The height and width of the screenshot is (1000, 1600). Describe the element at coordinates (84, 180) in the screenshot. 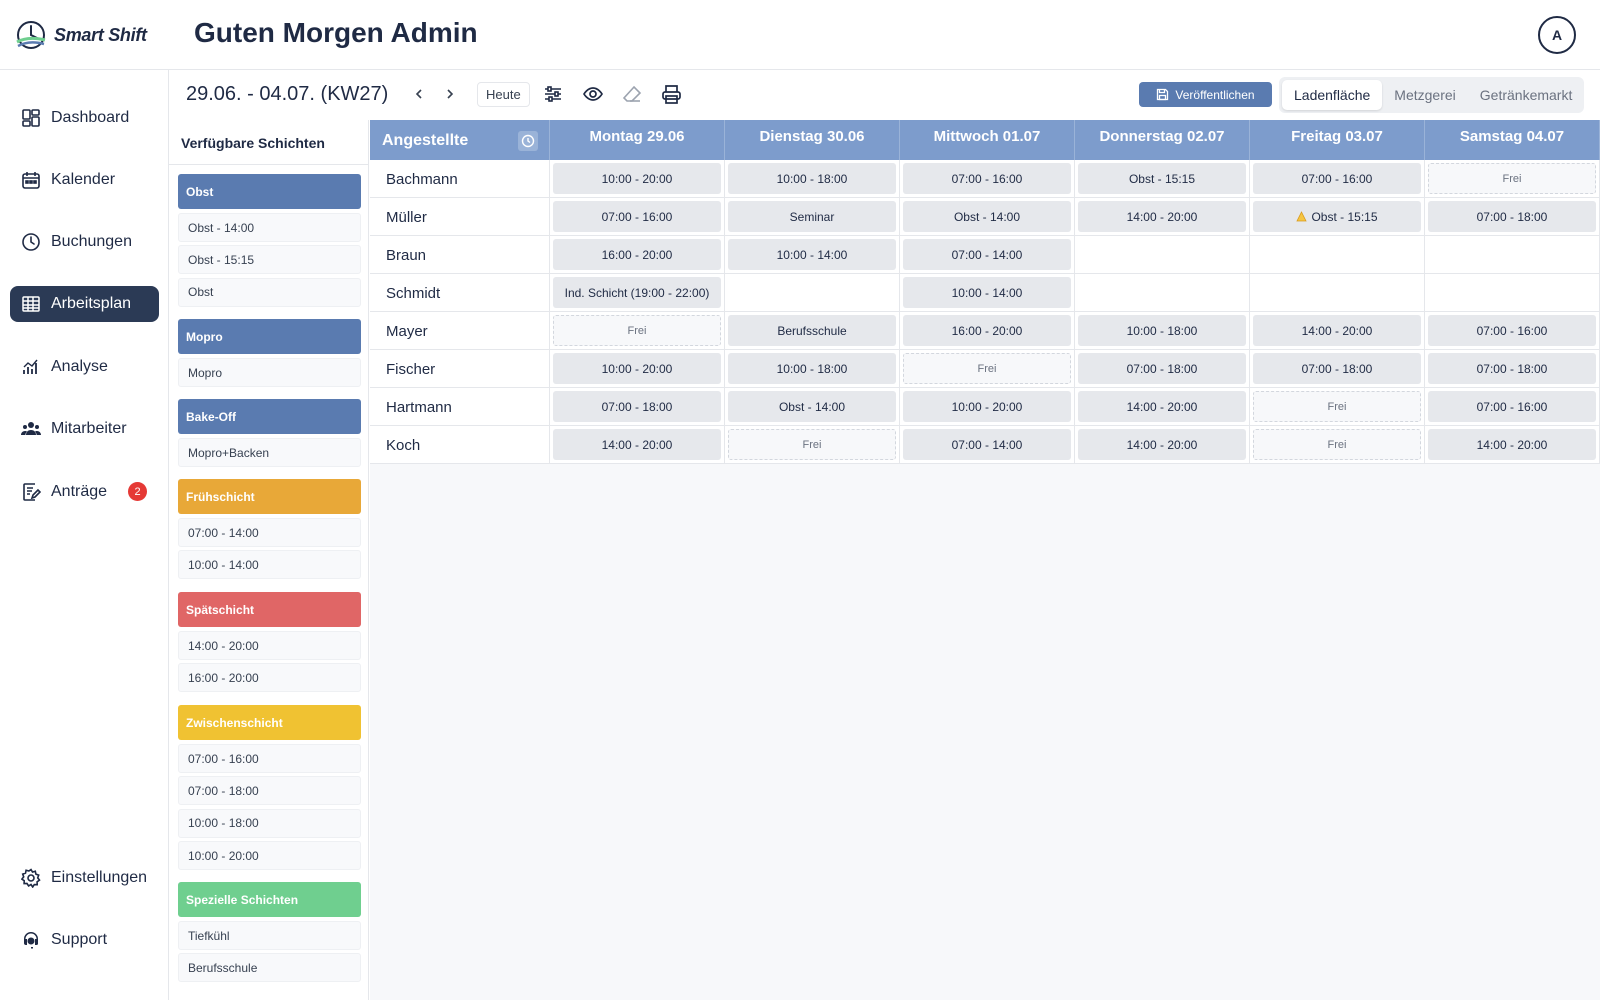

I see `sidebar-item-kalender: Kalender` at that location.